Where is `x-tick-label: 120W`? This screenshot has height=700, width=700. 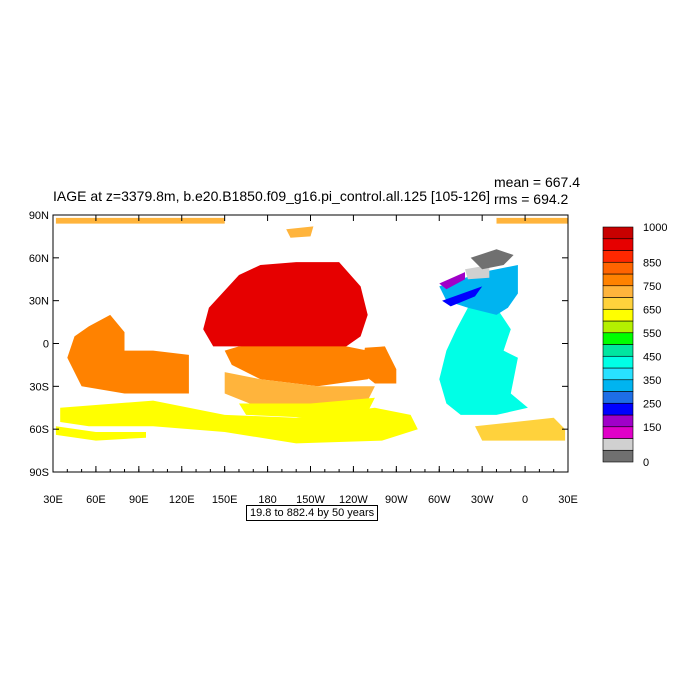
x-tick-label: 120W is located at coordinates (353, 500).